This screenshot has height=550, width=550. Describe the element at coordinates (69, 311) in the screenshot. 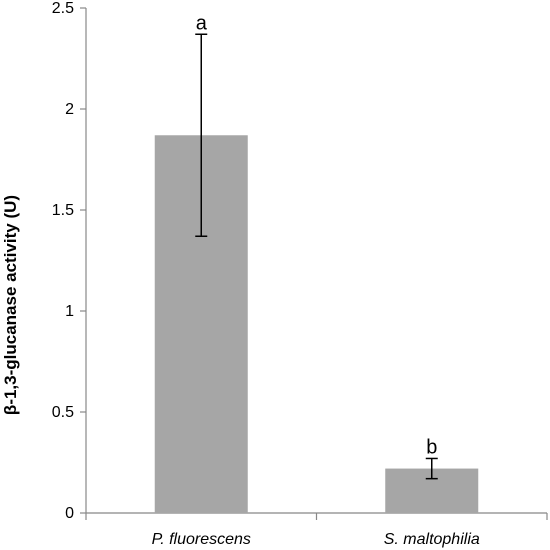

I see `y-tick-label: 1` at that location.